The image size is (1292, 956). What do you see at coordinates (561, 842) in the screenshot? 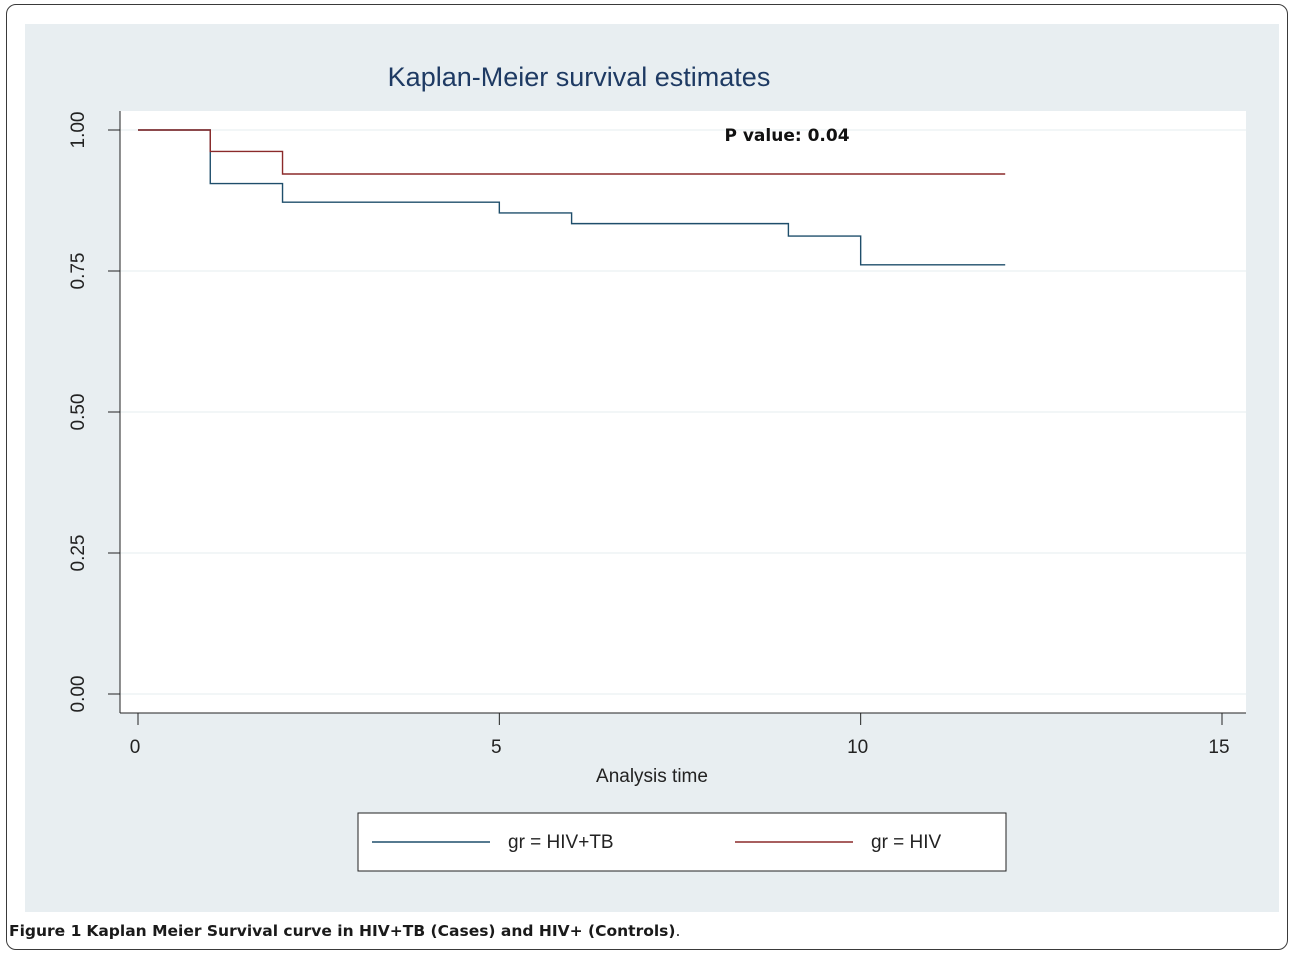
I see `legend-label: gr = HIV+TB` at bounding box center [561, 842].